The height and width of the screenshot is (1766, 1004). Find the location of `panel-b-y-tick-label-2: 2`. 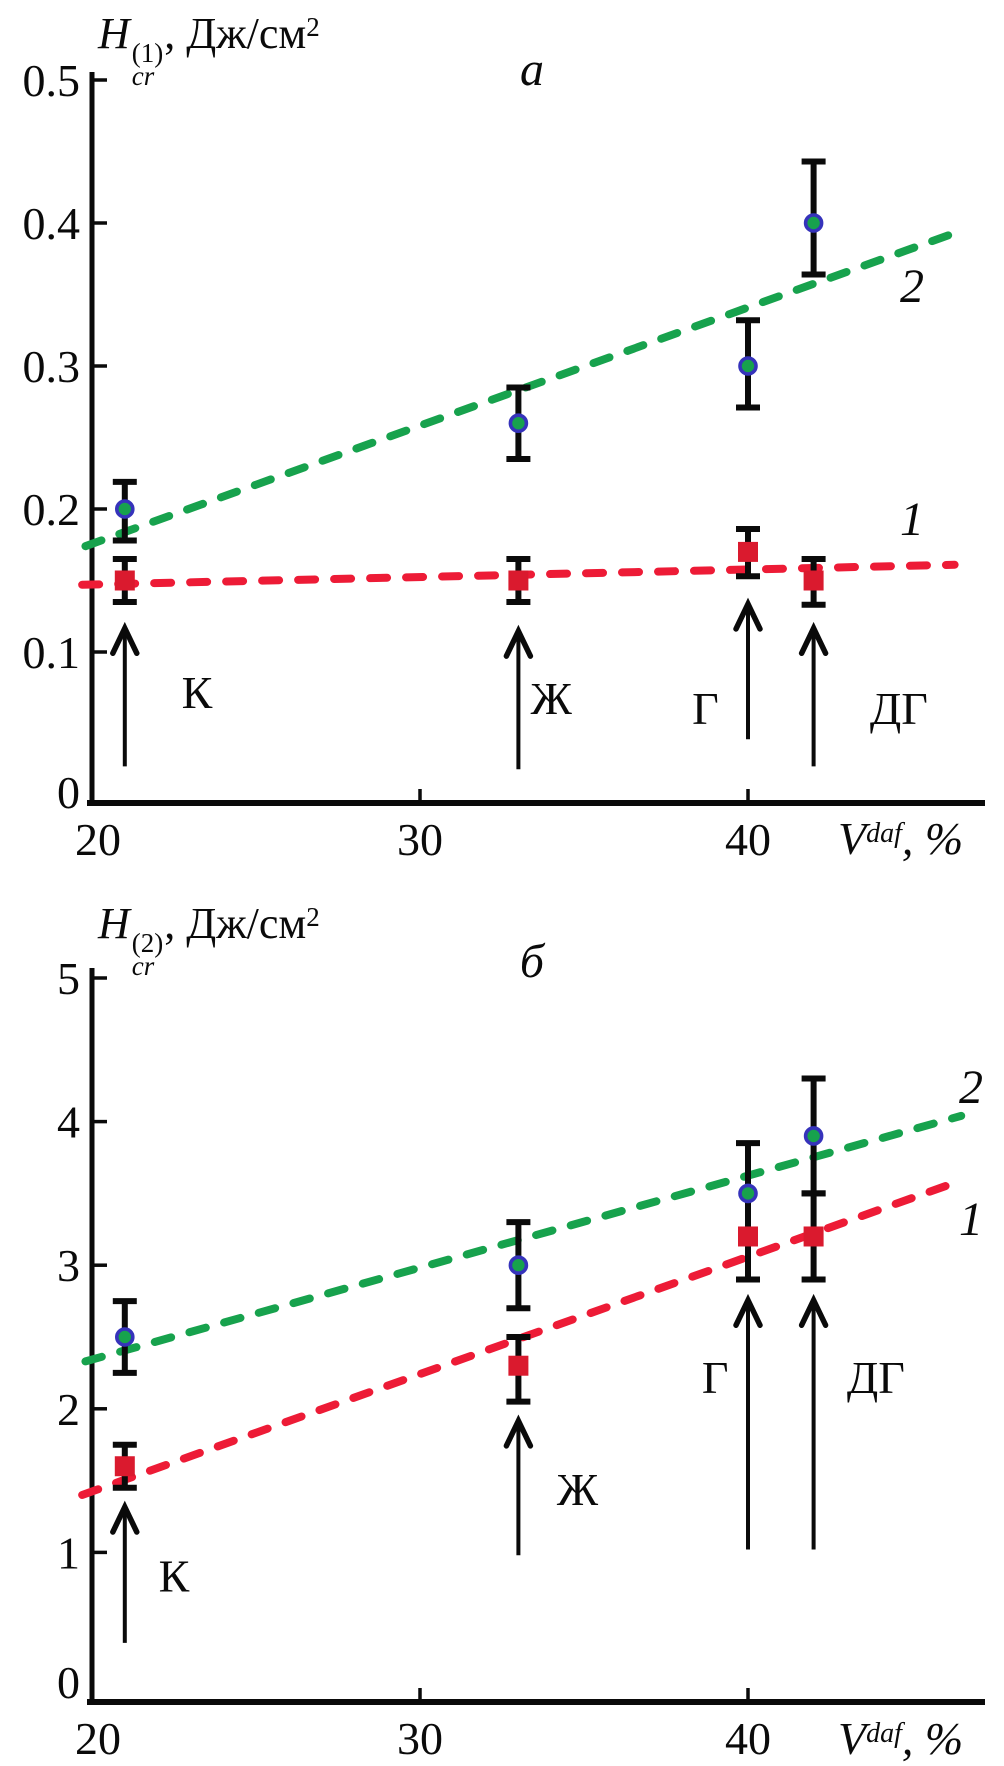

panel-b-y-tick-label-2: 2 is located at coordinates (68, 1409).